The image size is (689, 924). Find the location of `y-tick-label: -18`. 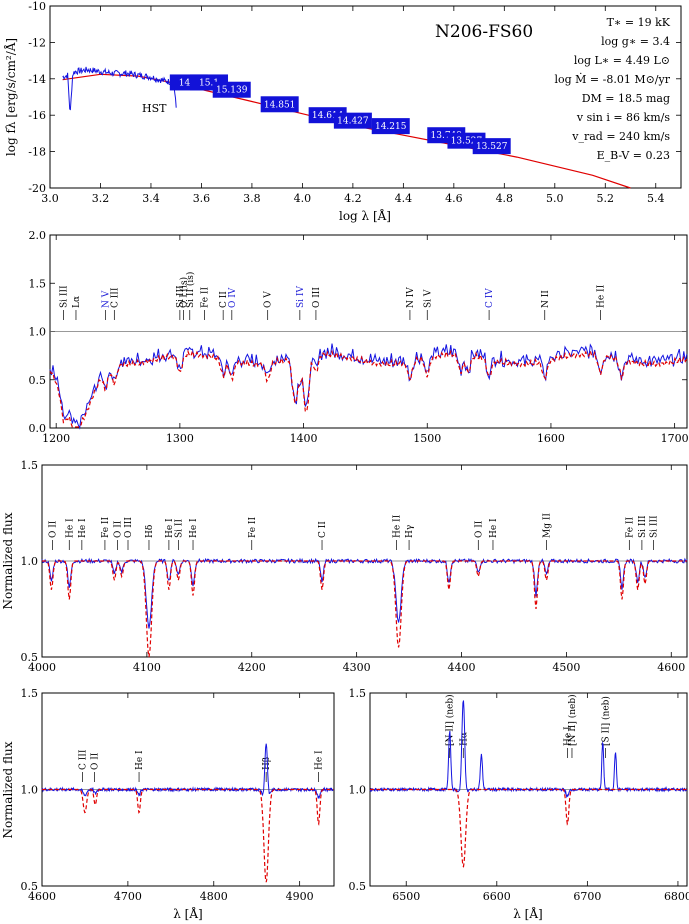

y-tick-label: -18 is located at coordinates (37, 152).